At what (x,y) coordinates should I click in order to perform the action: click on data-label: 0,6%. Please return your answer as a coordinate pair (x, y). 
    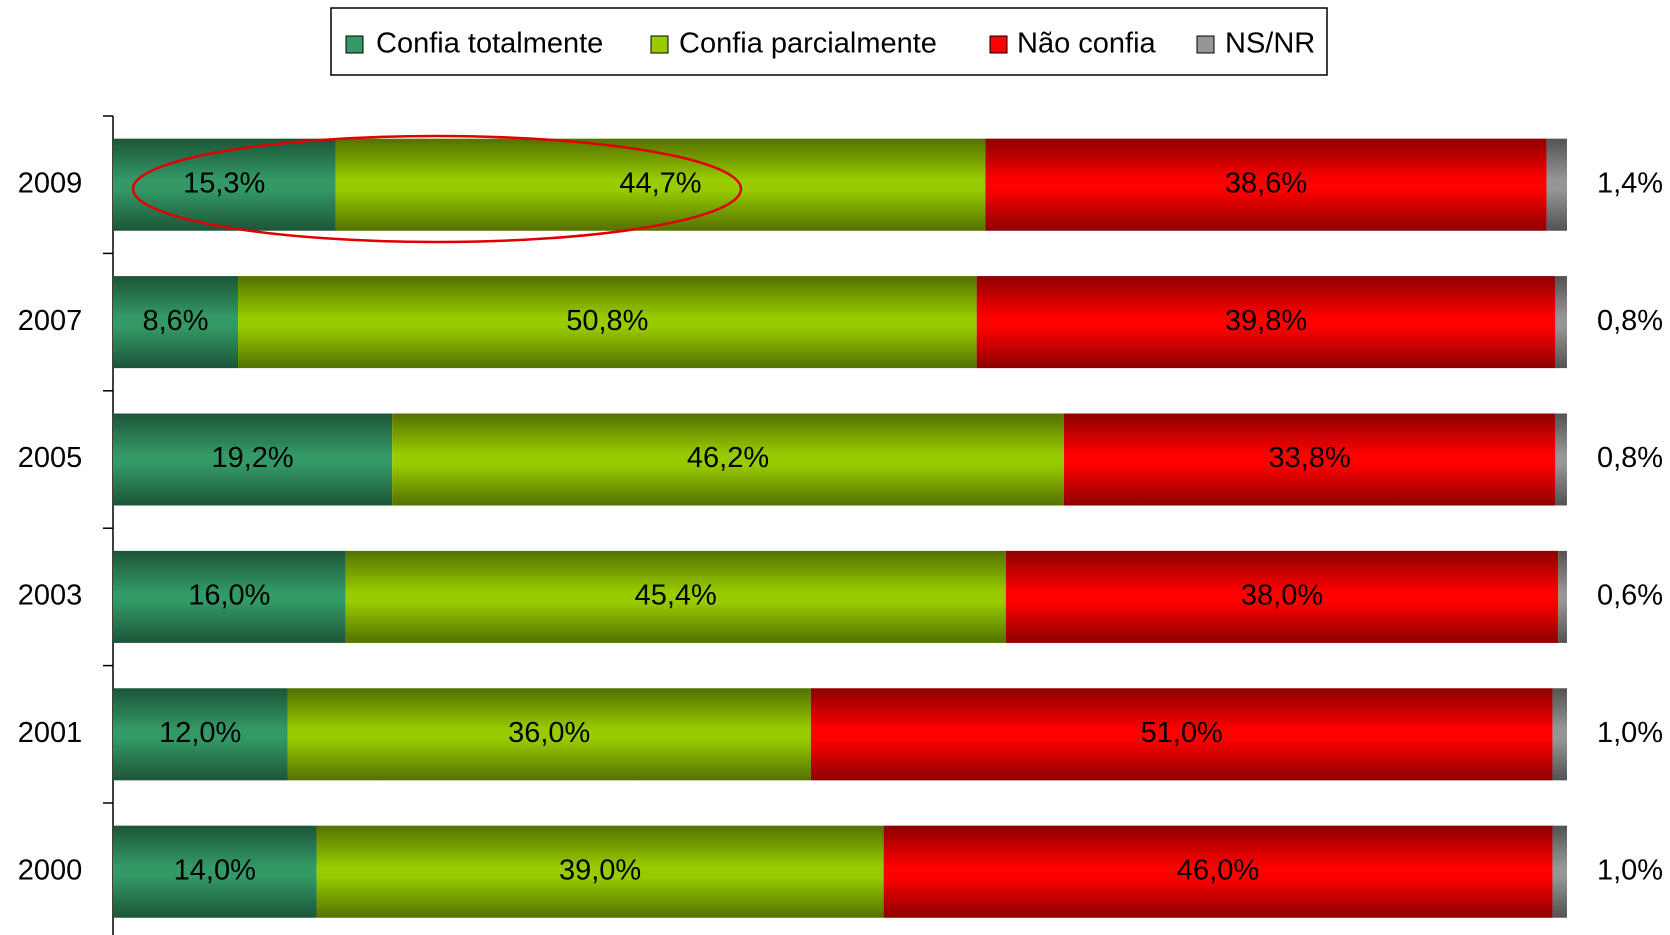
    Looking at the image, I should click on (1630, 596).